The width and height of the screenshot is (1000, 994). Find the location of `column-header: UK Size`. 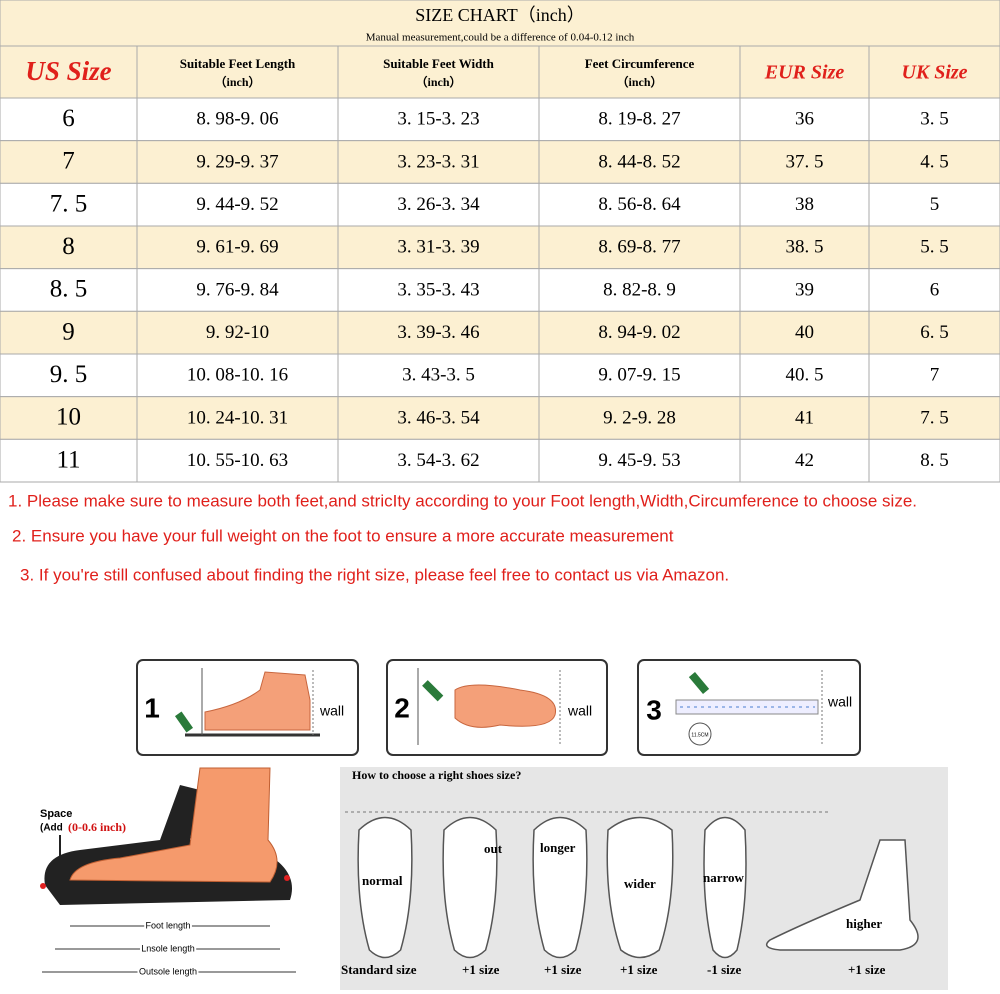

column-header: UK Size is located at coordinates (934, 73).